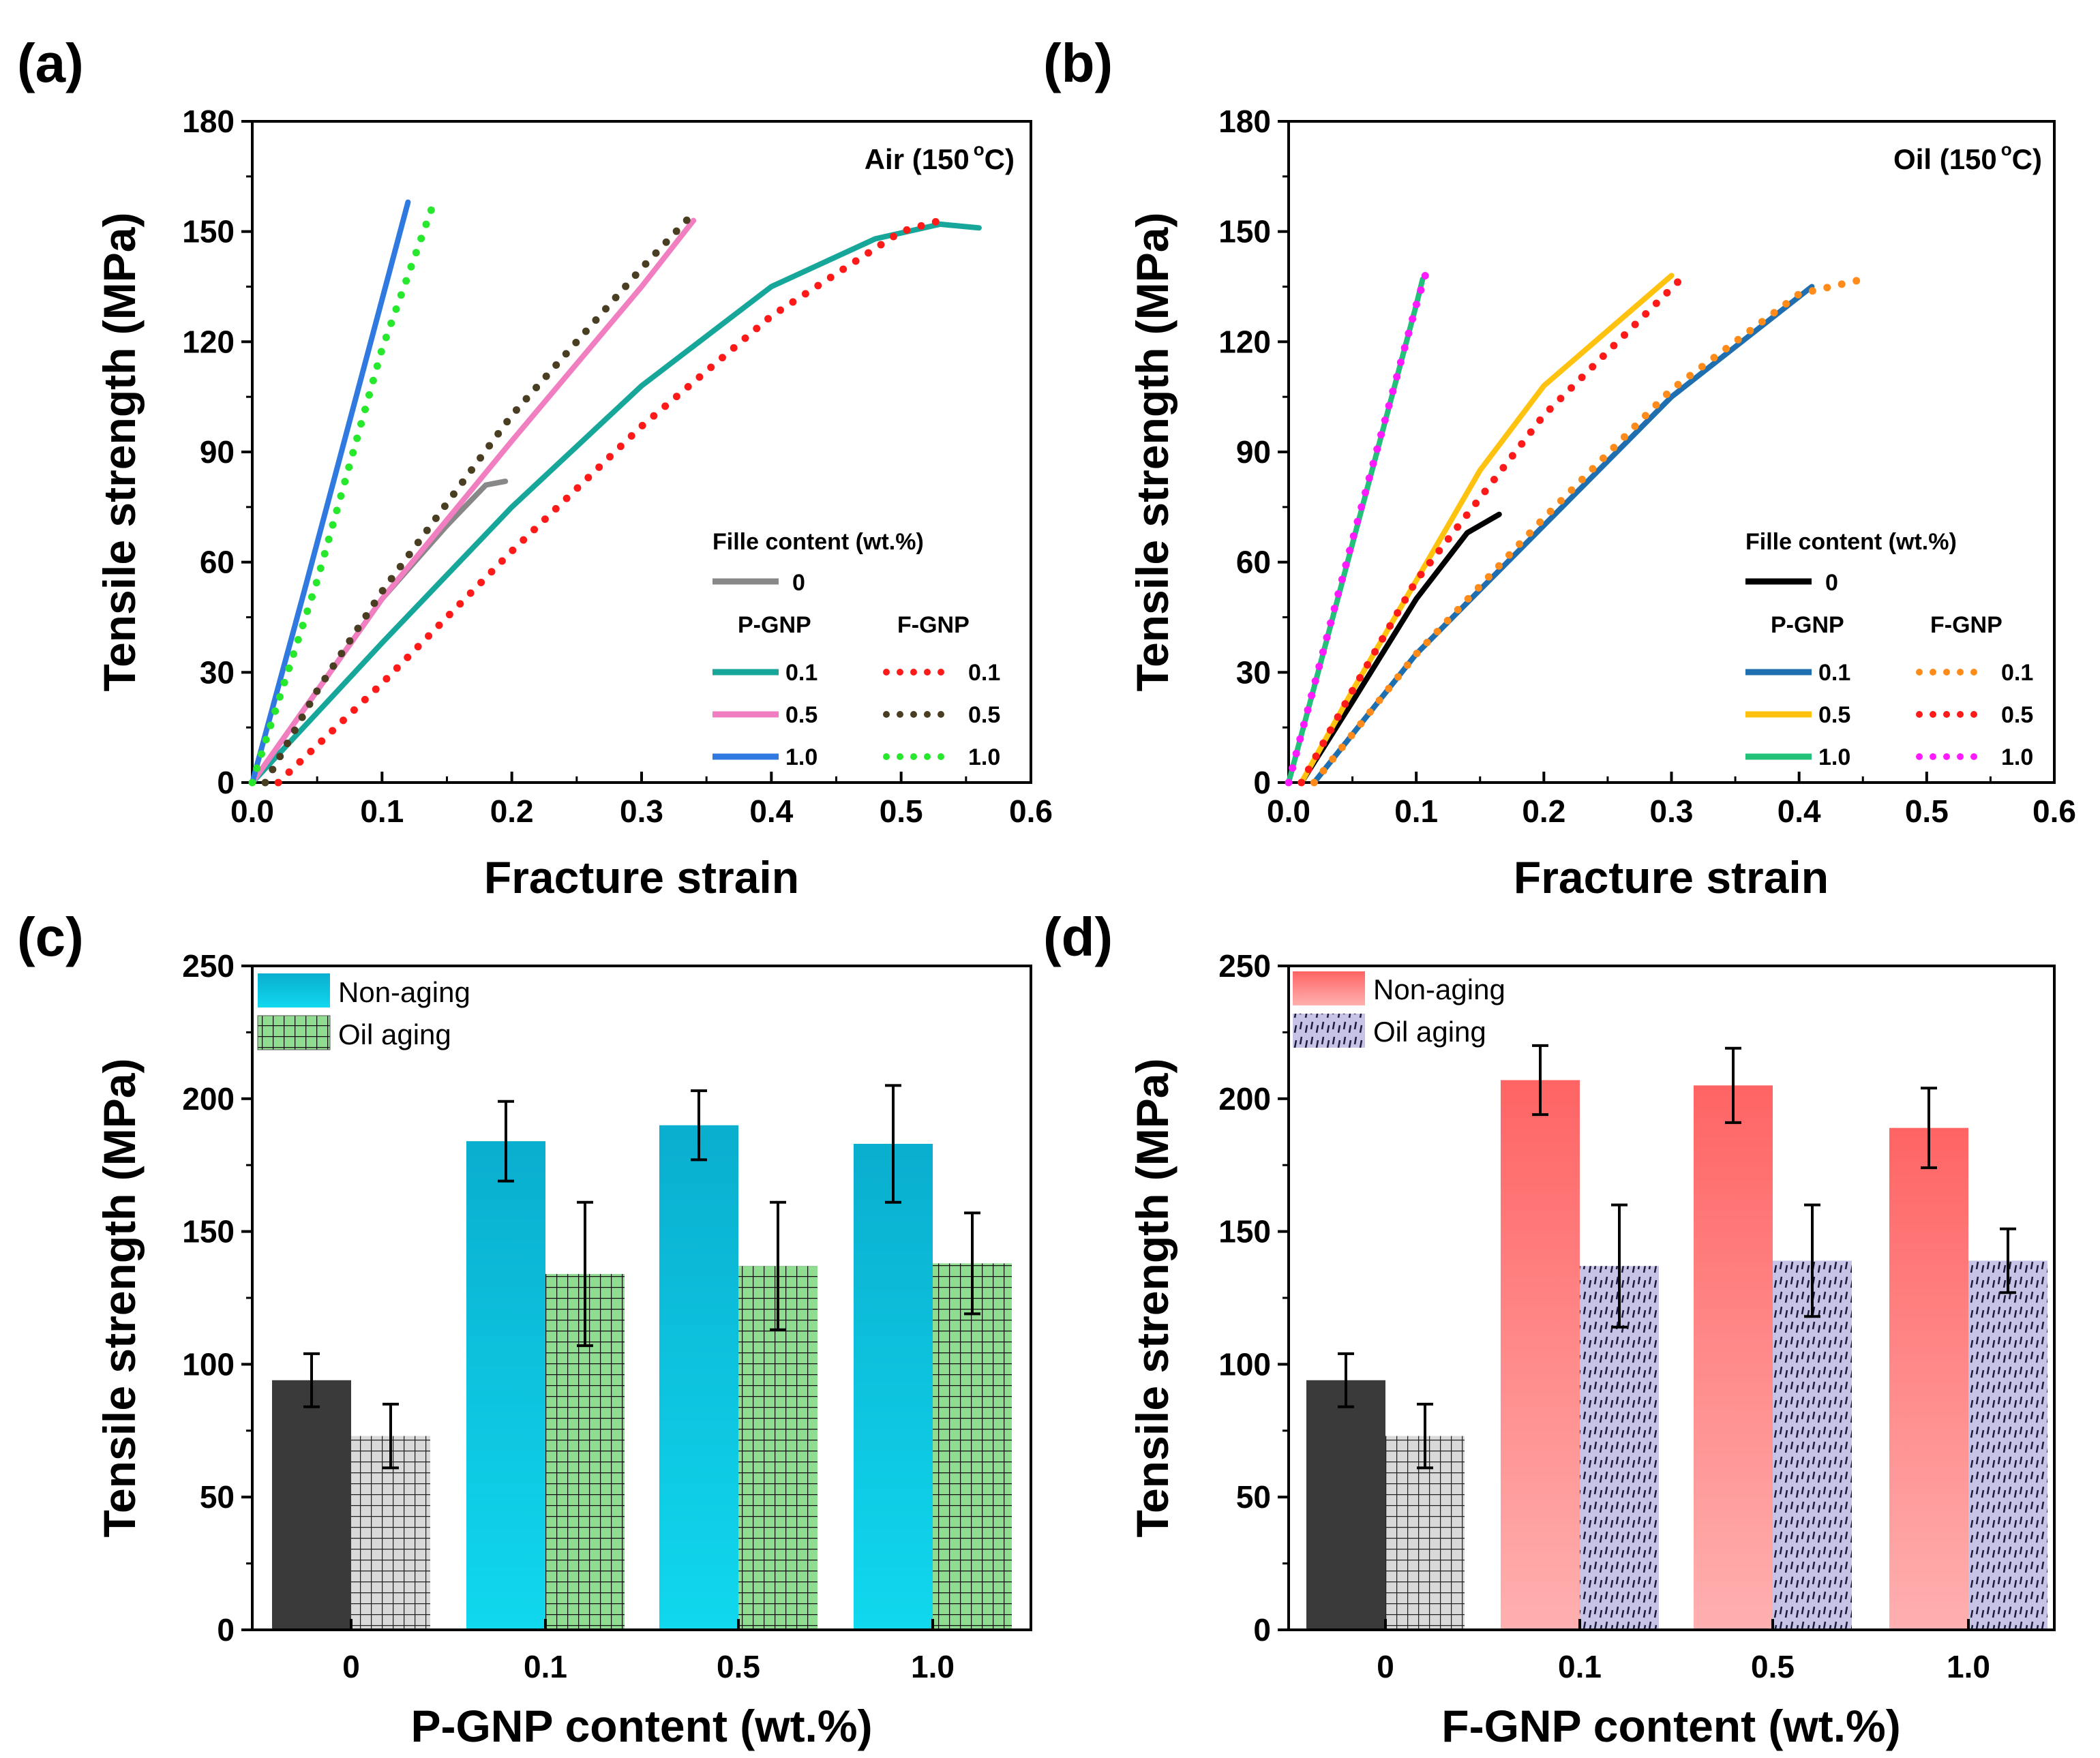 This screenshot has height=1758, width=2100. What do you see at coordinates (940, 157) in the screenshot?
I see `panel-a-inset-title: Air (150 oC)` at bounding box center [940, 157].